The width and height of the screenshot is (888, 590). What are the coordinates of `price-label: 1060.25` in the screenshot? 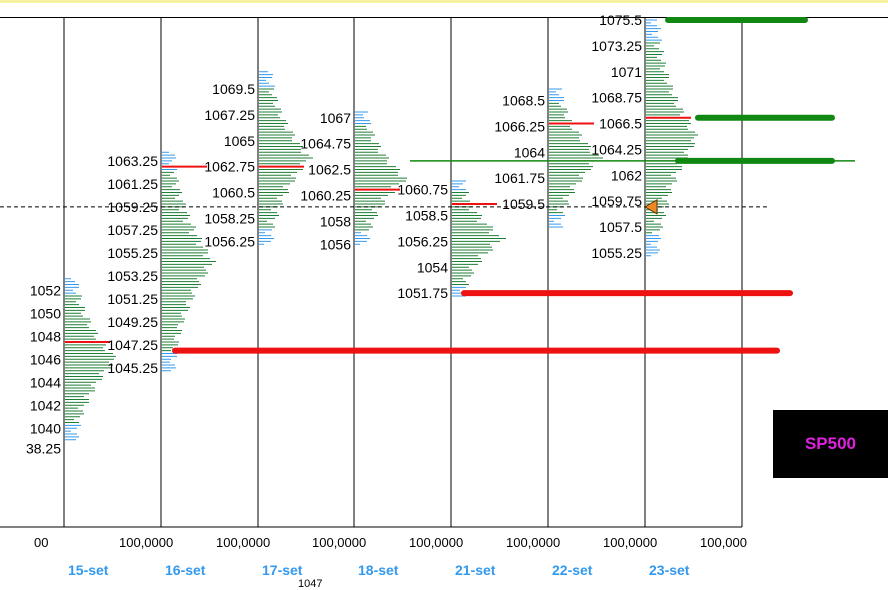 It's located at (325, 195).